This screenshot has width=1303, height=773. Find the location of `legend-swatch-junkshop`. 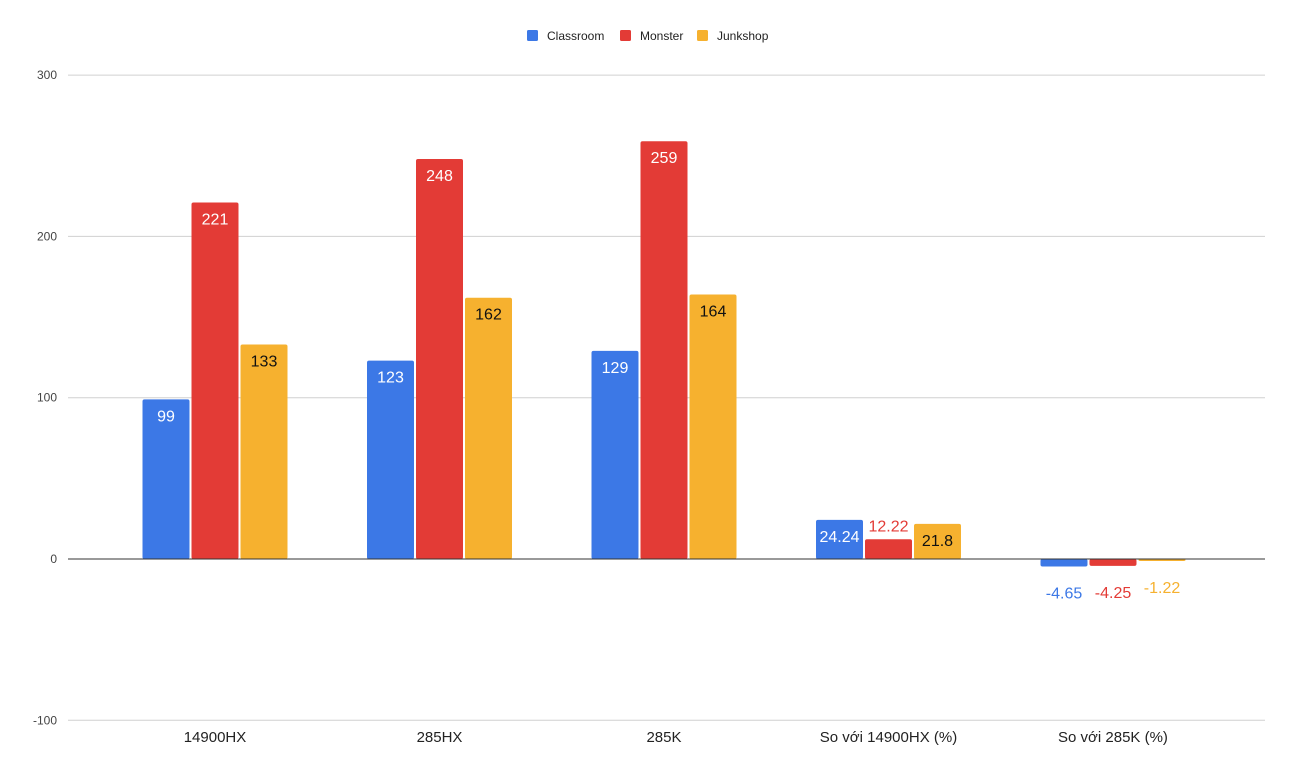

legend-swatch-junkshop is located at coordinates (702, 35).